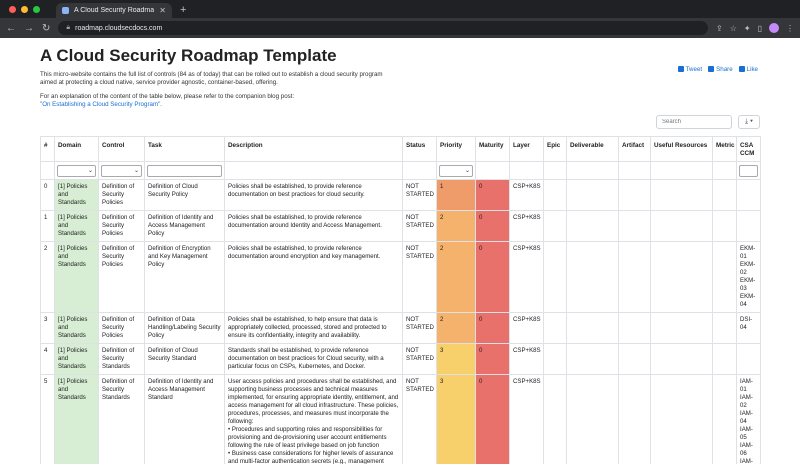  Describe the element at coordinates (162, 10) in the screenshot. I see `close-tab-icon: ✕` at that location.